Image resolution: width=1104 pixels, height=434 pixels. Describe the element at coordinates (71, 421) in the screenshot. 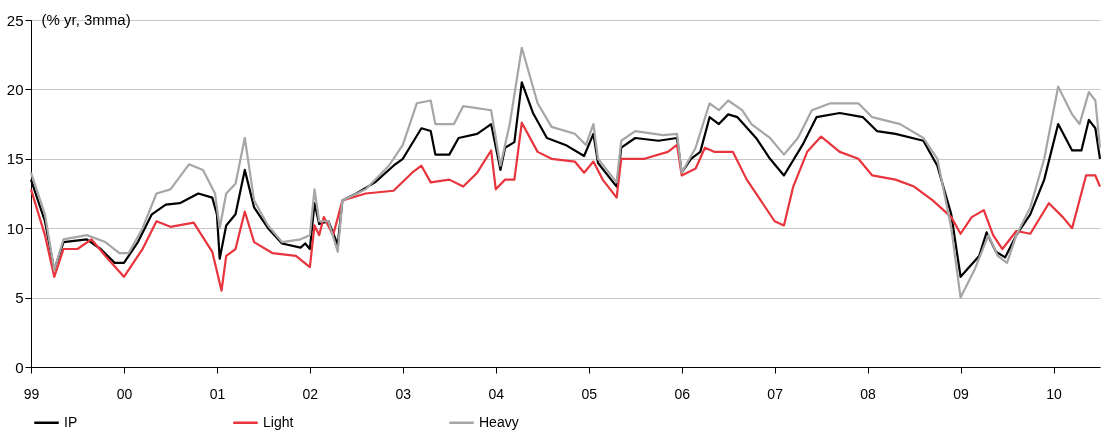

I see `legend-label: IP` at that location.